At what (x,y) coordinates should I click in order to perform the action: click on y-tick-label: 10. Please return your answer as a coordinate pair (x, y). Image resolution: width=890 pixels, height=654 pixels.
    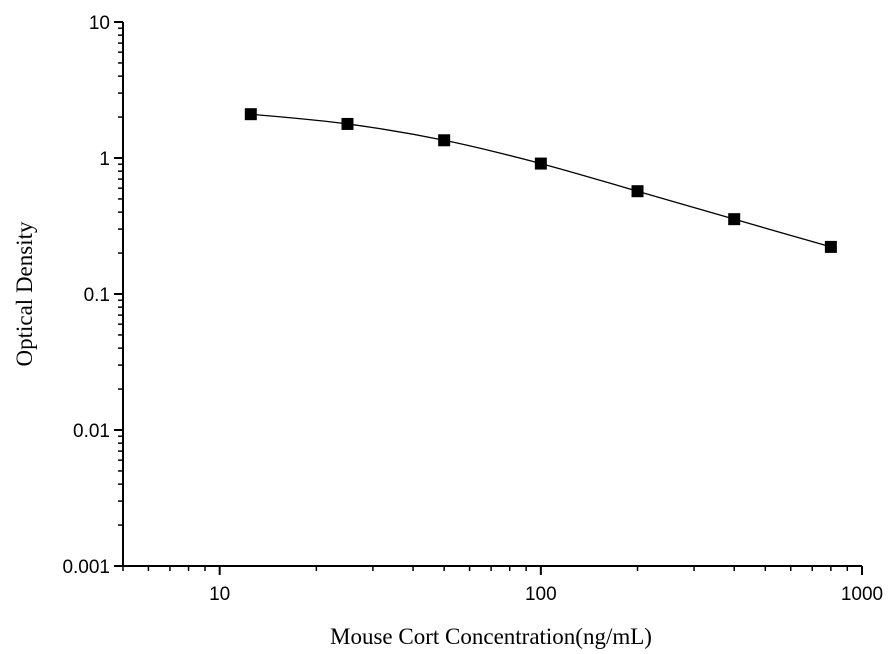
    Looking at the image, I should click on (99, 23).